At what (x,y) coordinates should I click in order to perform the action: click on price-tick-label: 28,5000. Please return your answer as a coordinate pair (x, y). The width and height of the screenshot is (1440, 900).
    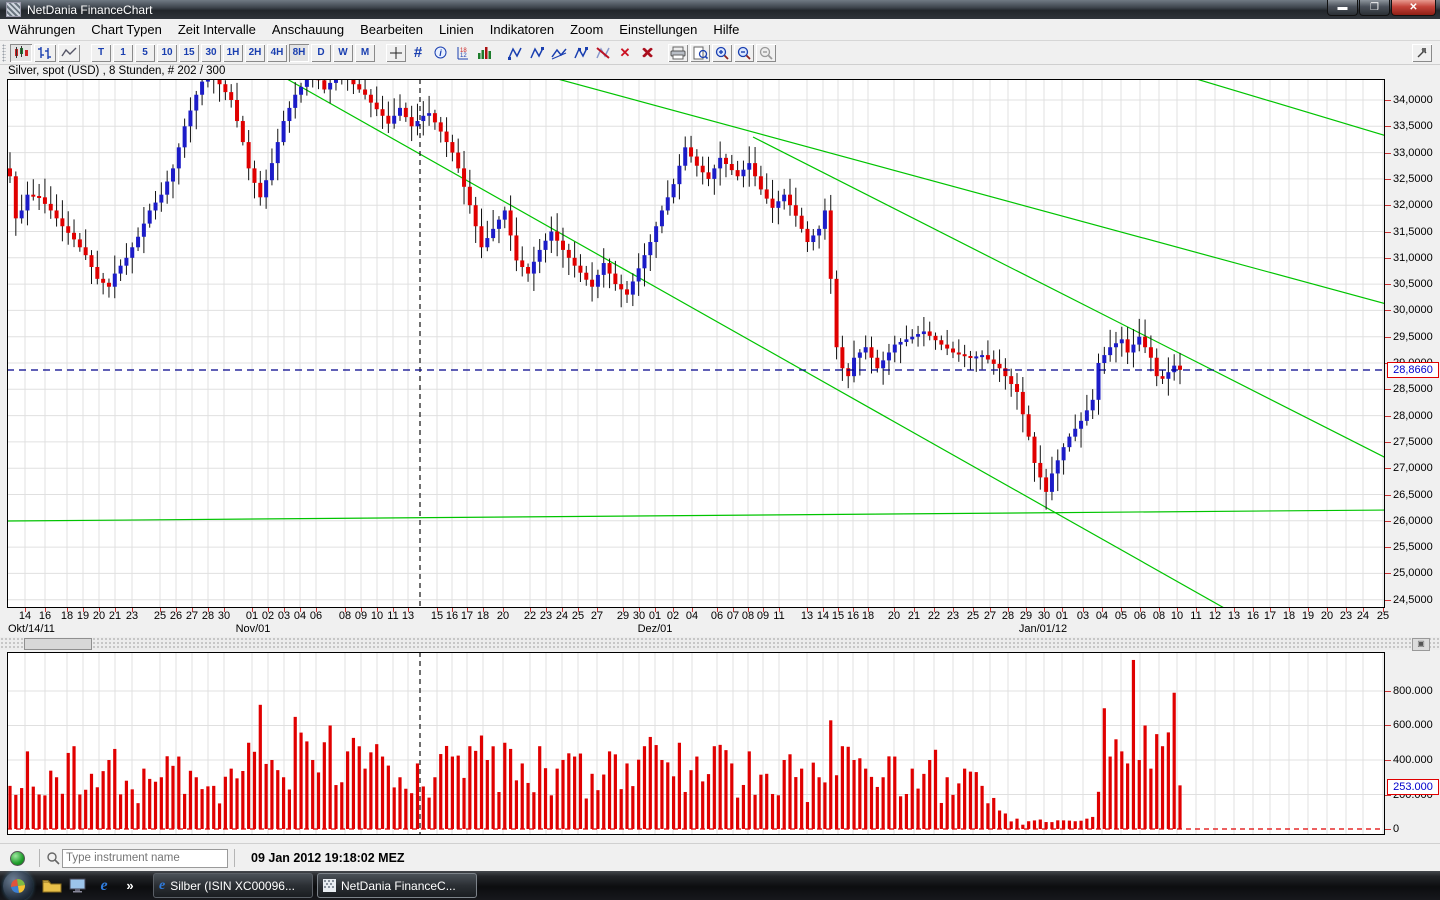
    Looking at the image, I should click on (1413, 389).